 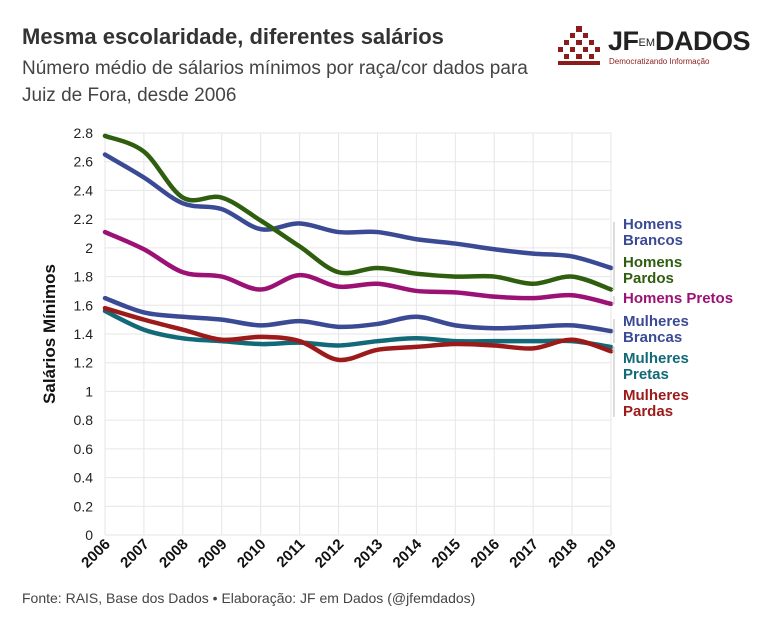 What do you see at coordinates (330, 554) in the screenshot?
I see `x-tick-label: 2012` at bounding box center [330, 554].